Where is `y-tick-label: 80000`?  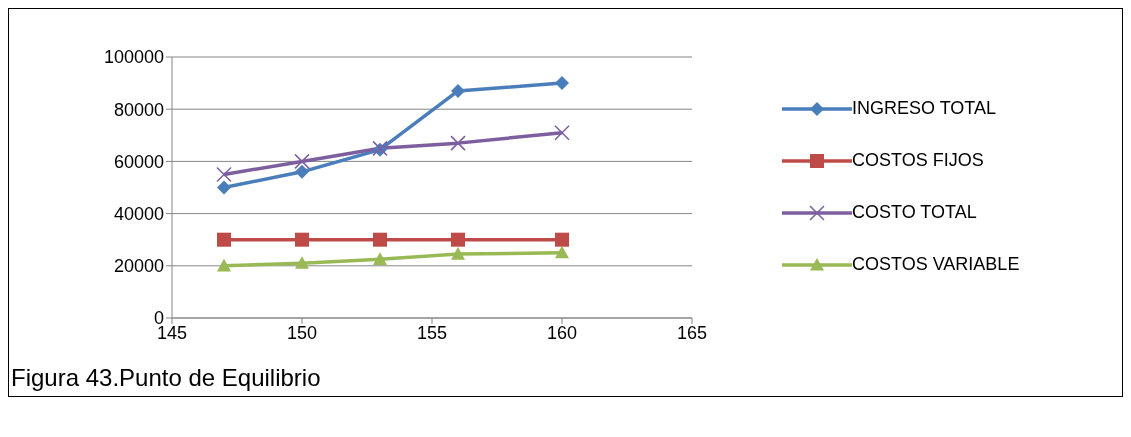
y-tick-label: 80000 is located at coordinates (138, 109).